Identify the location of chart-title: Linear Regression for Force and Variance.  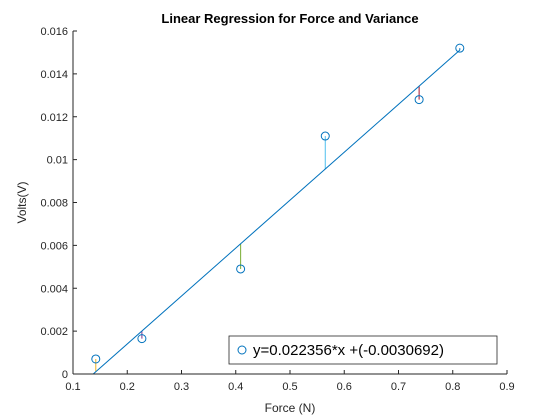
(289, 18).